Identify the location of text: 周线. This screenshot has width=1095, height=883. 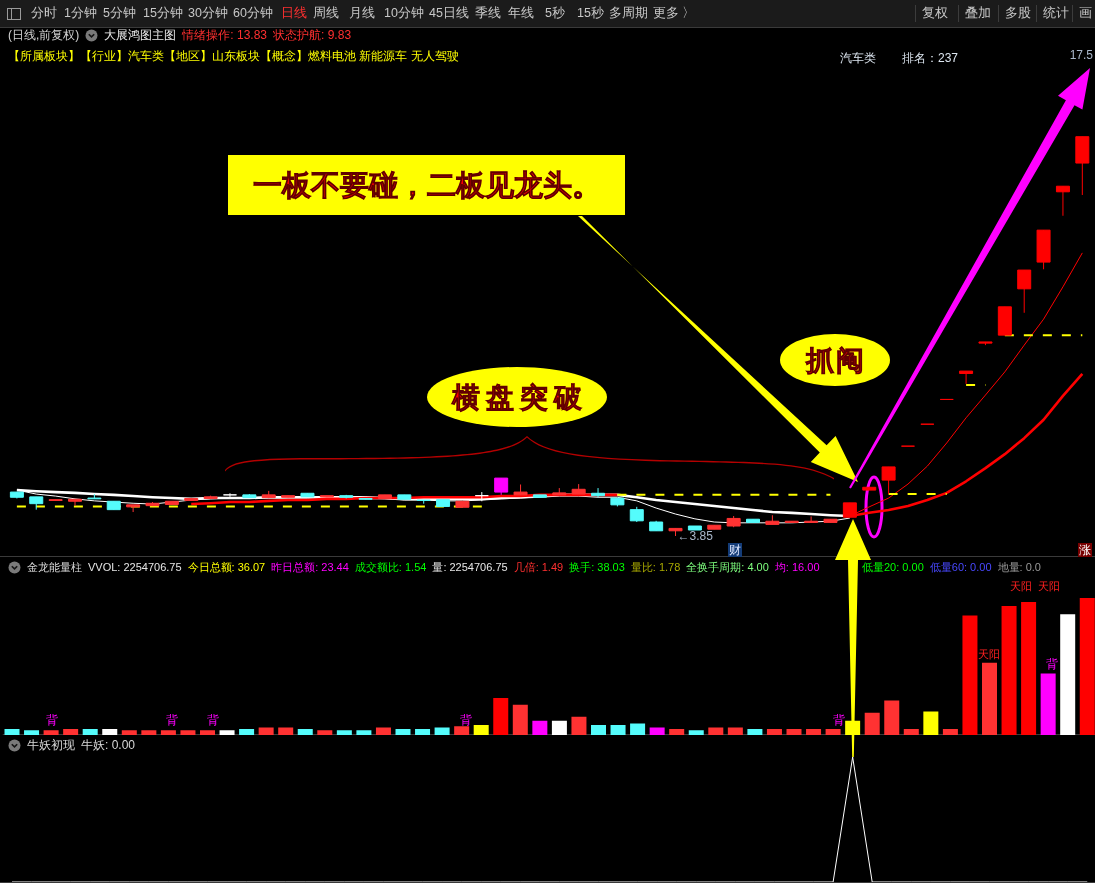
(326, 13).